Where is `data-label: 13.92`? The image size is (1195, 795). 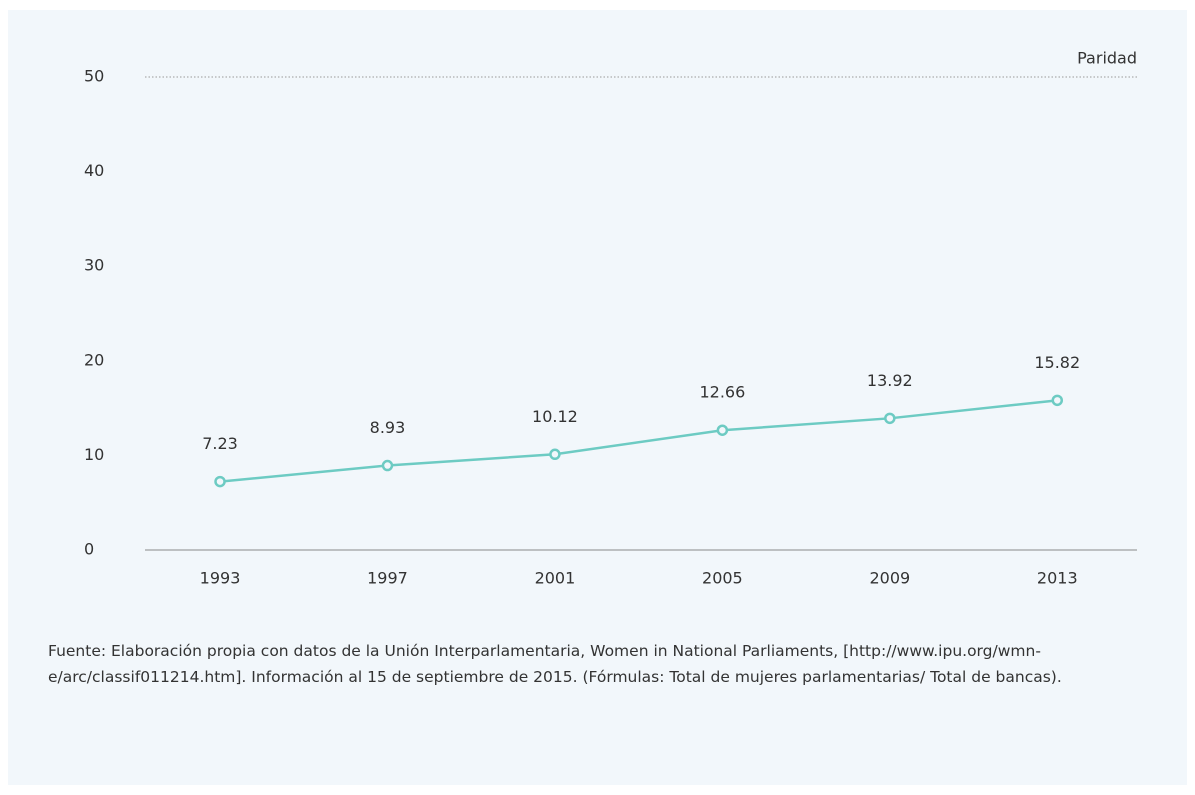
data-label: 13.92 is located at coordinates (890, 380).